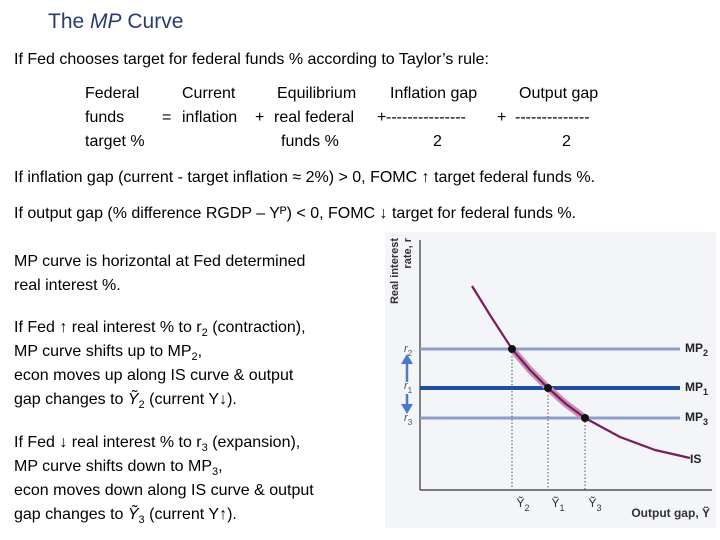 The image size is (720, 540). I want to click on text-run: econ moves down along IS curve & output, so click(164, 490).